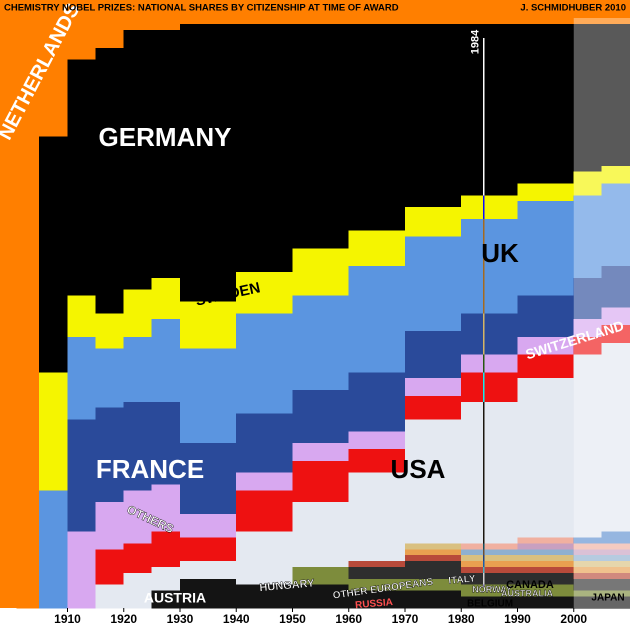 This screenshot has height=630, width=630. I want to click on title-band, so click(315, 9).